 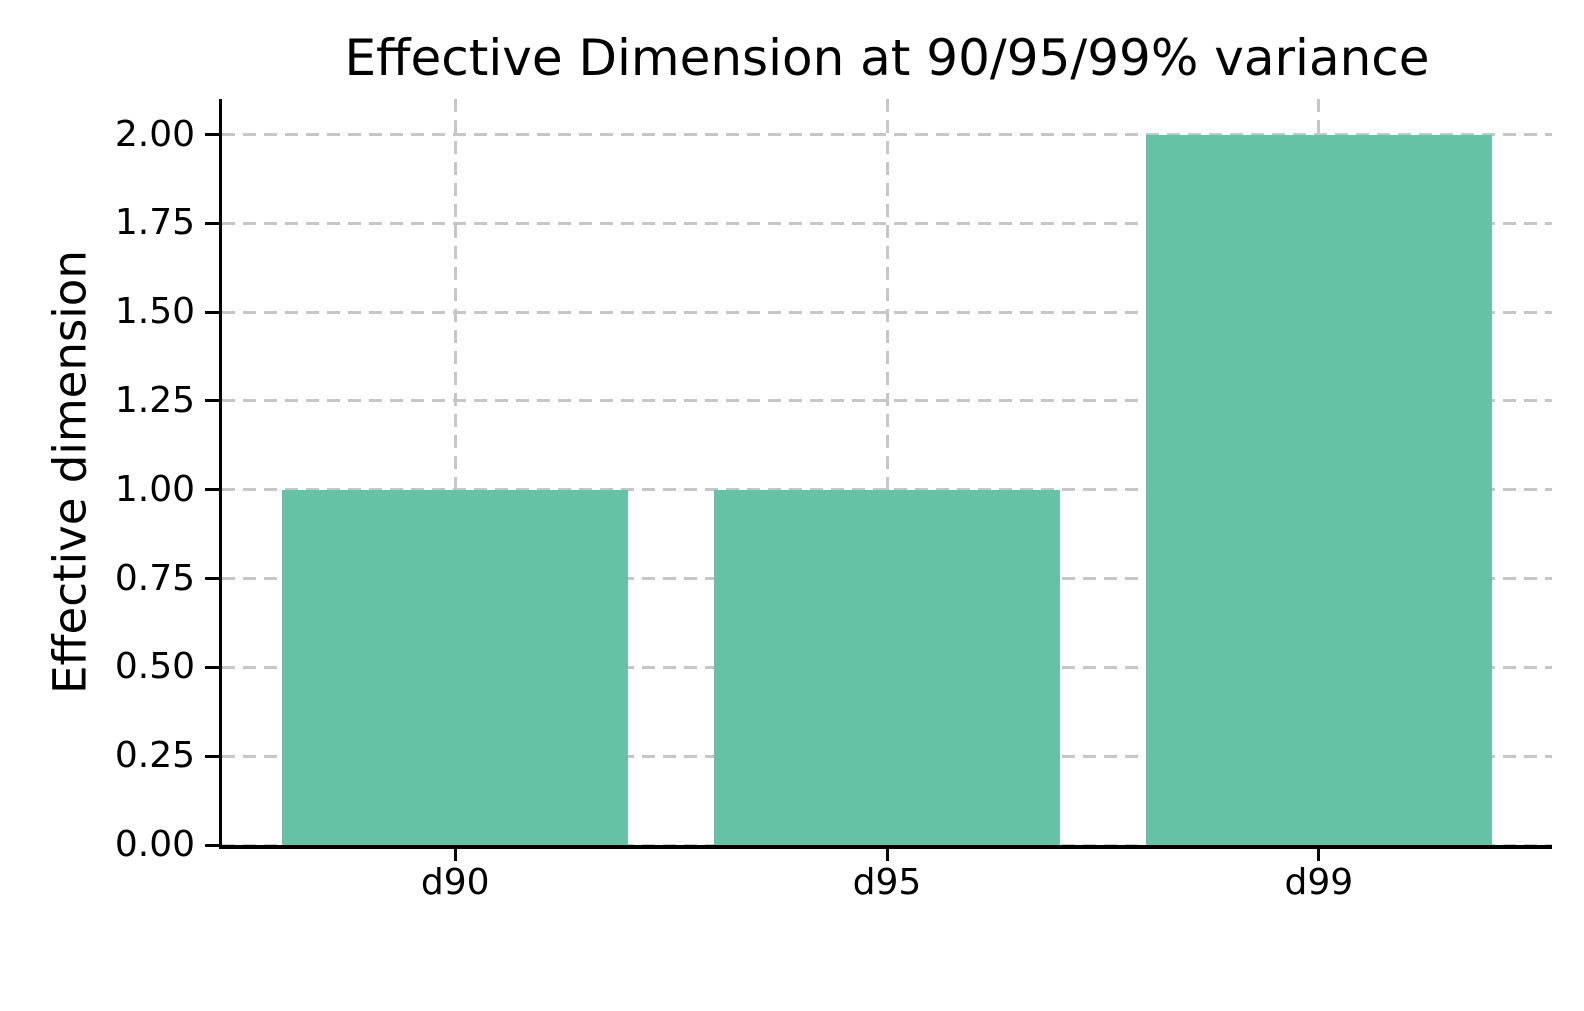 I want to click on y-axis-spine, so click(x=220, y=472).